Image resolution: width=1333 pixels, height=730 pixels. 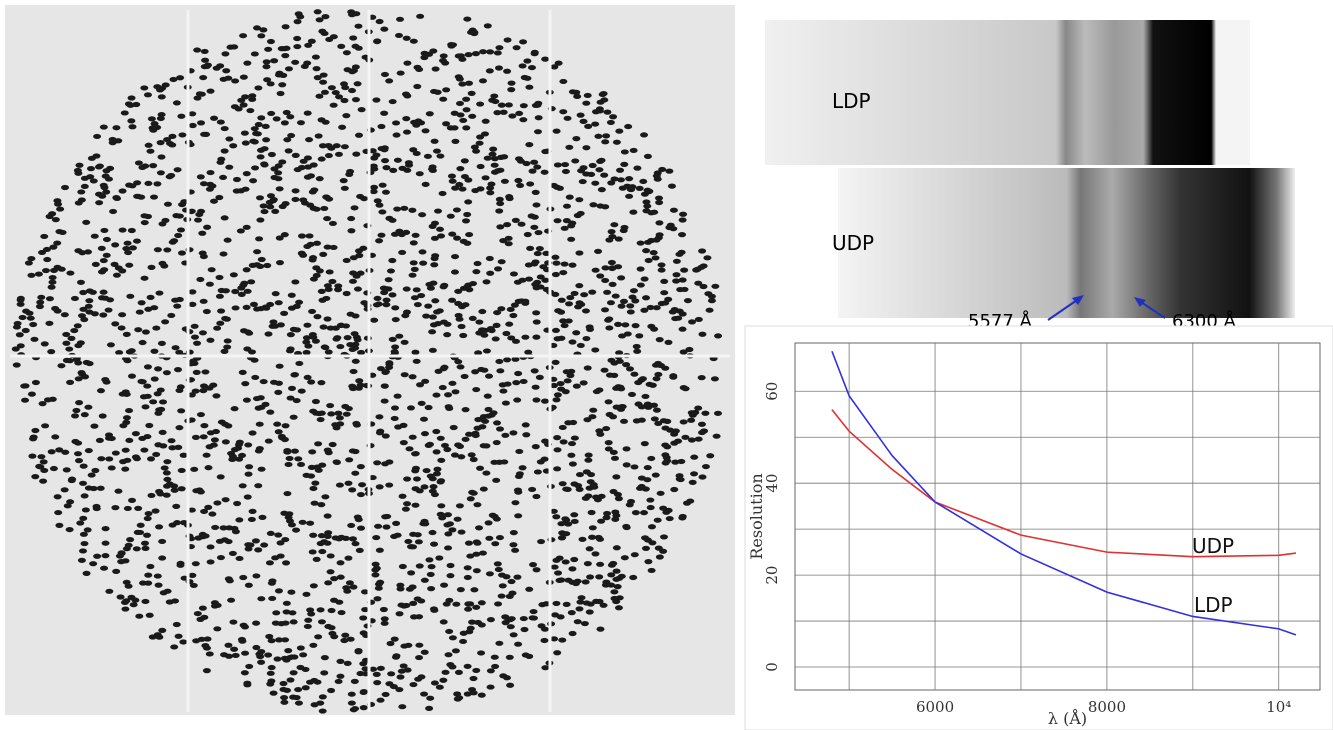 I want to click on arrowhead, so click(x=1078, y=300).